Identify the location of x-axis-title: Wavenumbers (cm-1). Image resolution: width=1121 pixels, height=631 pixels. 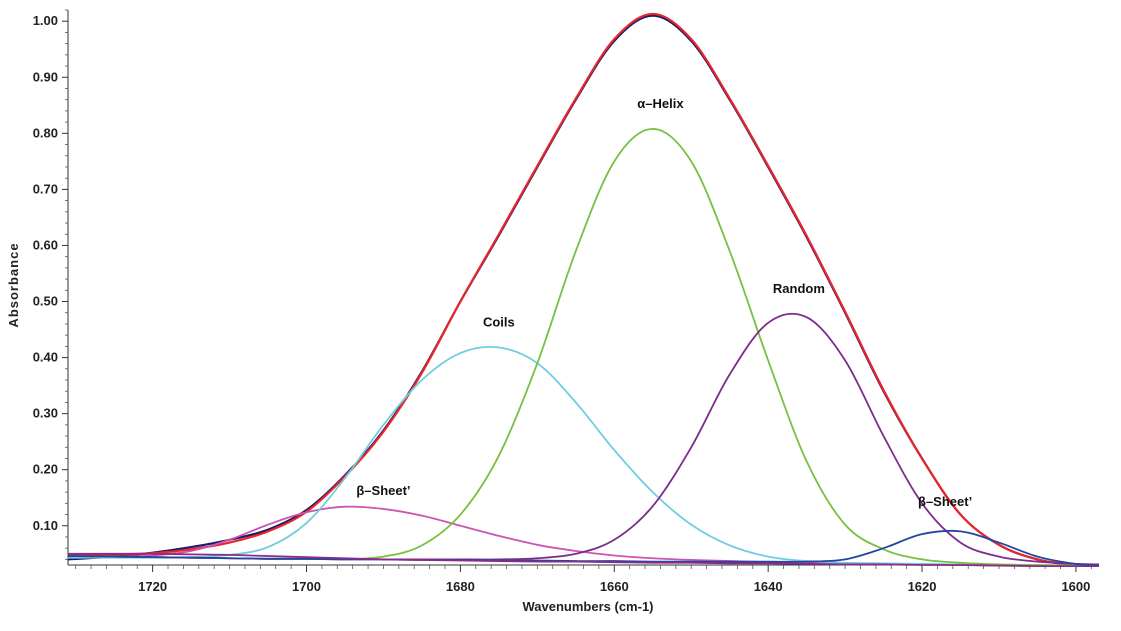
(588, 606).